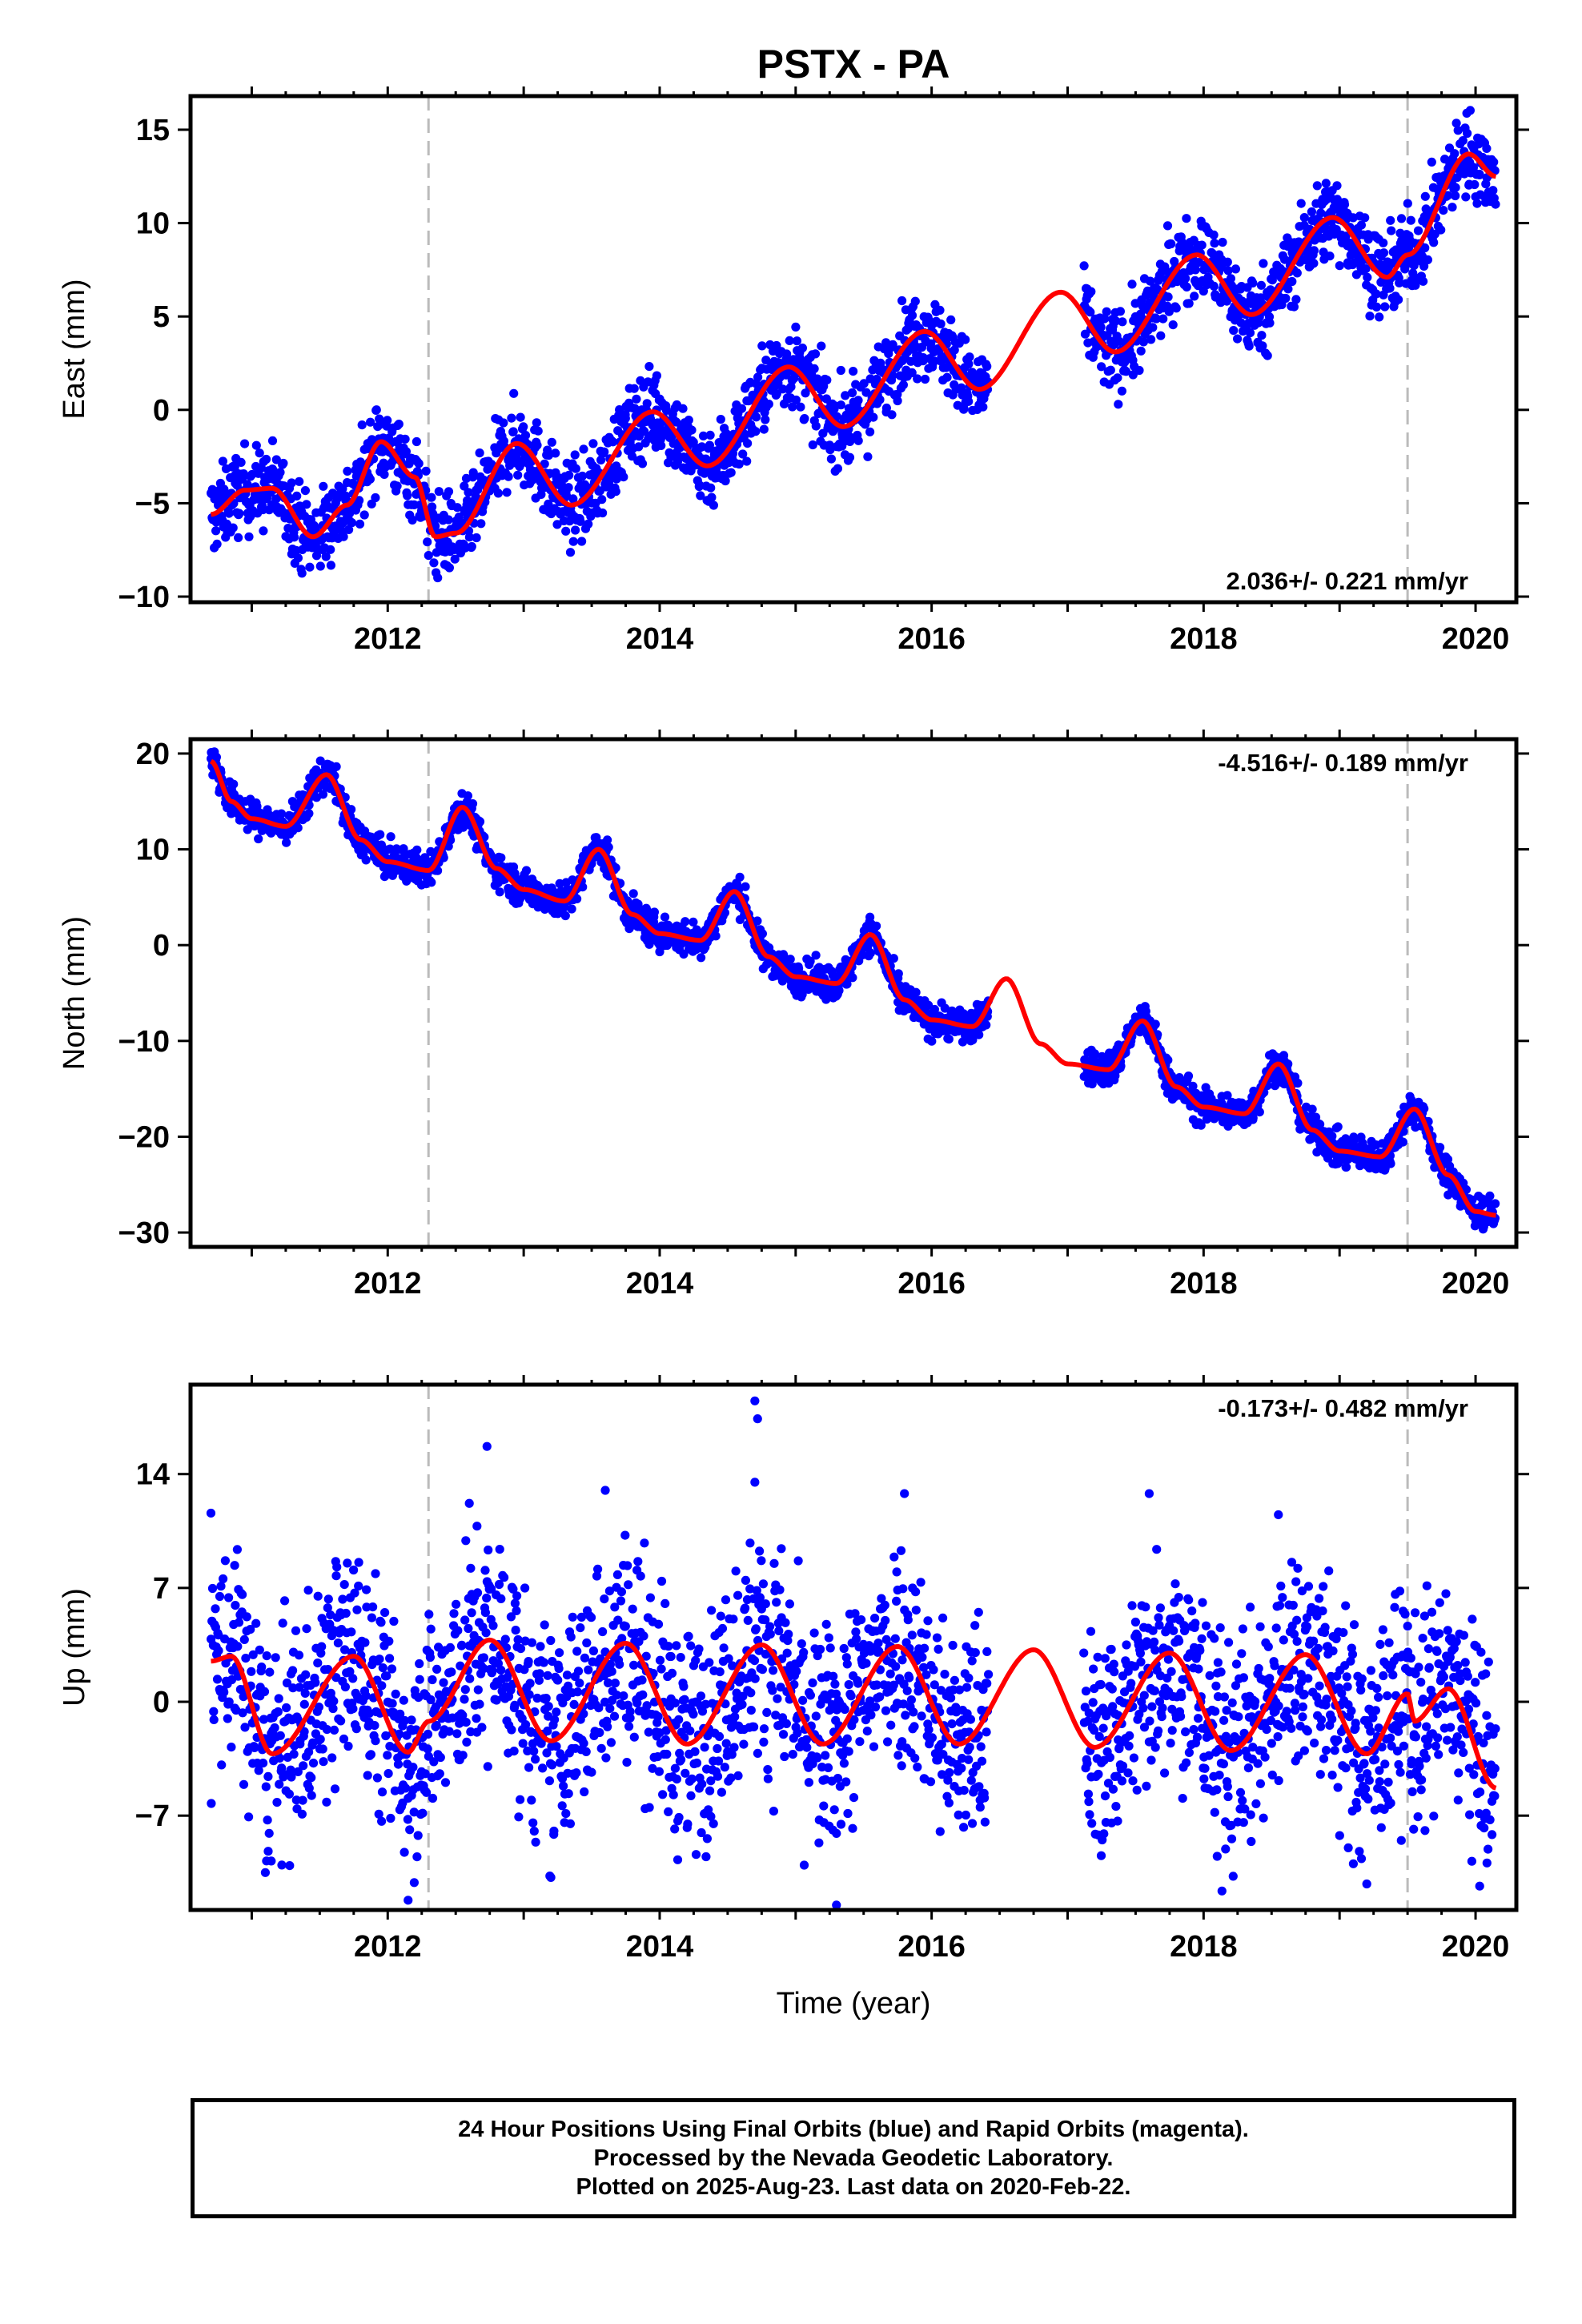 The image size is (1582, 2324). Describe the element at coordinates (152, 504) in the screenshot. I see `y-tick-label: −5` at that location.